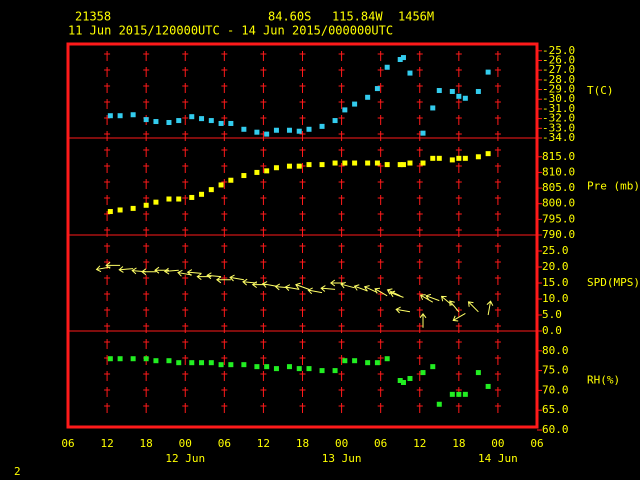 The image size is (640, 480). Describe the element at coordinates (558, 118) in the screenshot. I see `y-tick-label: -32.0` at that location.